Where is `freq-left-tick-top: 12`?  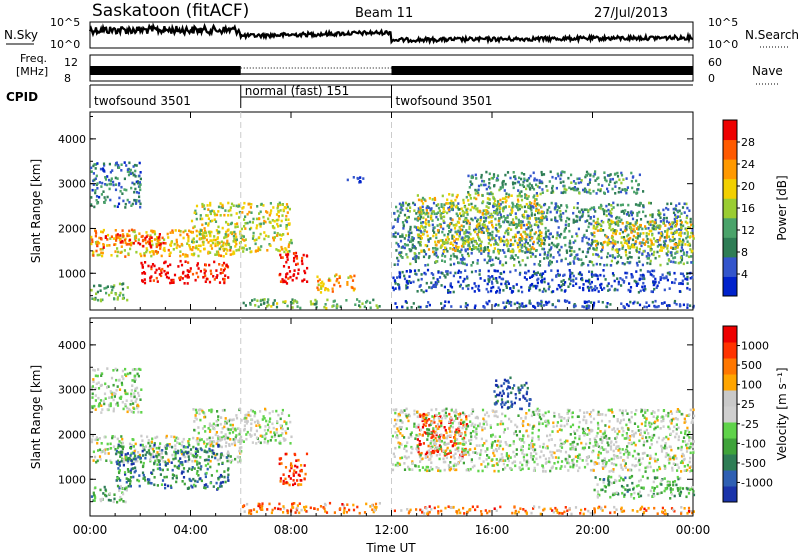 freq-left-tick-top: 12 is located at coordinates (71, 62).